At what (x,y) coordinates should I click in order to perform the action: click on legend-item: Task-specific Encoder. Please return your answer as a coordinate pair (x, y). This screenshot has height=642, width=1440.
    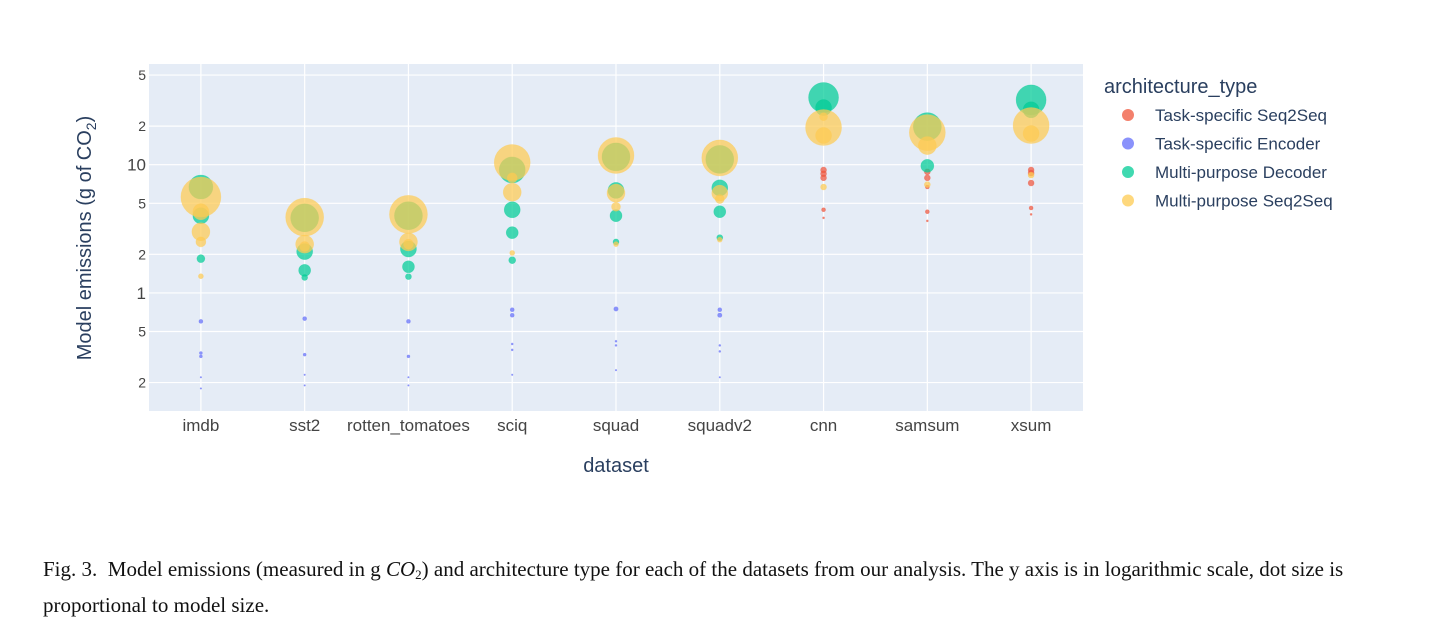
    Looking at the image, I should click on (1221, 144).